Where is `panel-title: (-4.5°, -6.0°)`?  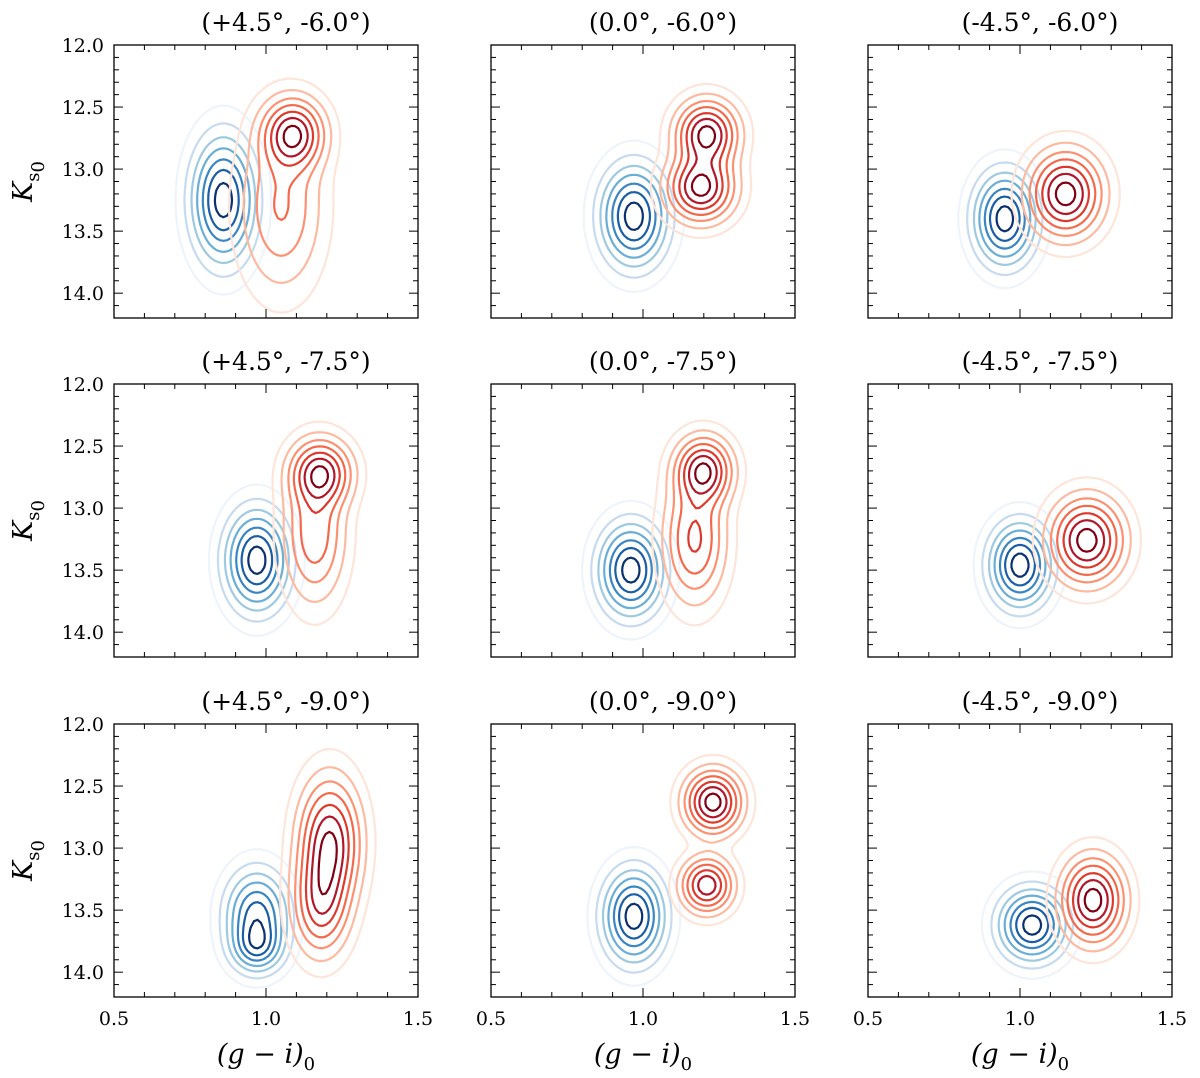
panel-title: (-4.5°, -6.0°) is located at coordinates (1040, 22).